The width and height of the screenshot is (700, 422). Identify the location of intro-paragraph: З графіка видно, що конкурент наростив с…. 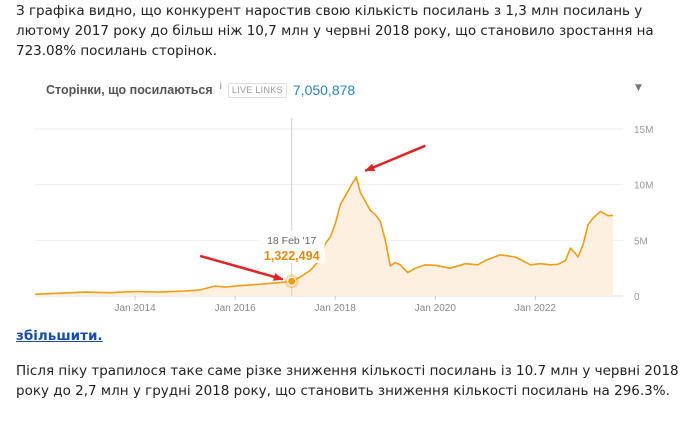
(335, 31).